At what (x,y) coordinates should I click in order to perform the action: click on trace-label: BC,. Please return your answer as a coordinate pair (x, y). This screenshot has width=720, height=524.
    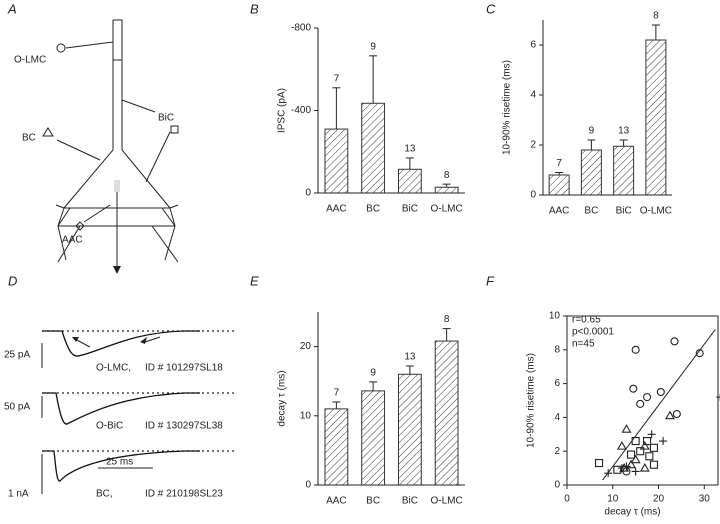
    Looking at the image, I should click on (104, 494).